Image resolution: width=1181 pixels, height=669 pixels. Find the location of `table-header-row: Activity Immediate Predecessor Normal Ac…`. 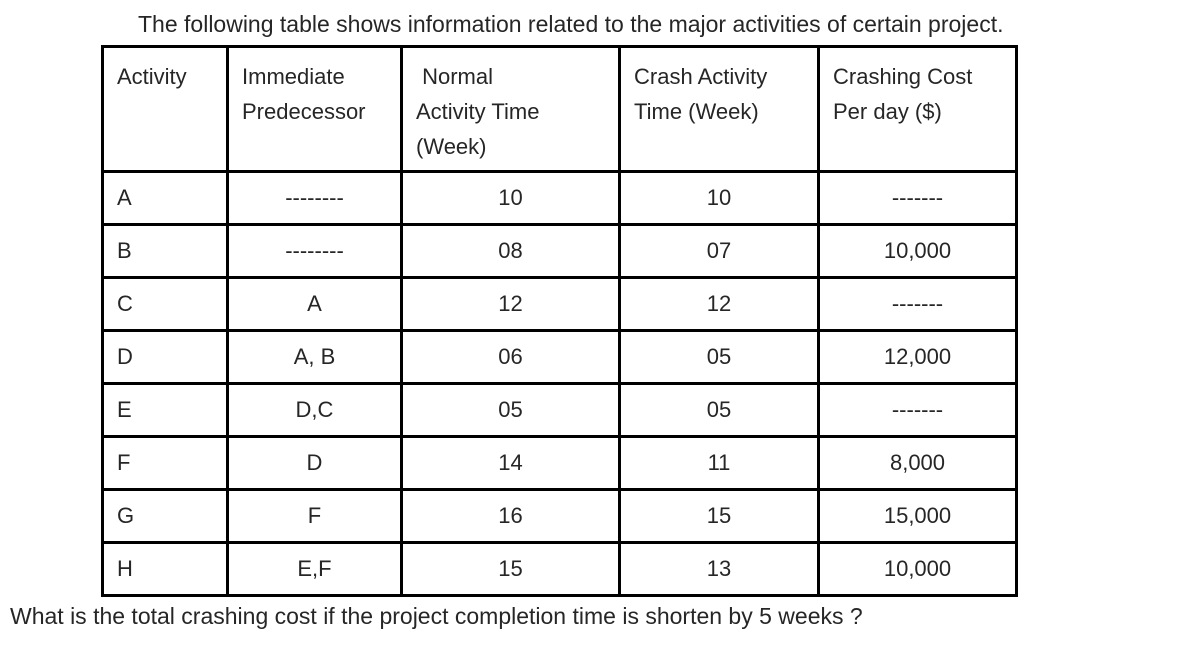

table-header-row: Activity Immediate Predecessor Normal Ac… is located at coordinates (559, 109).